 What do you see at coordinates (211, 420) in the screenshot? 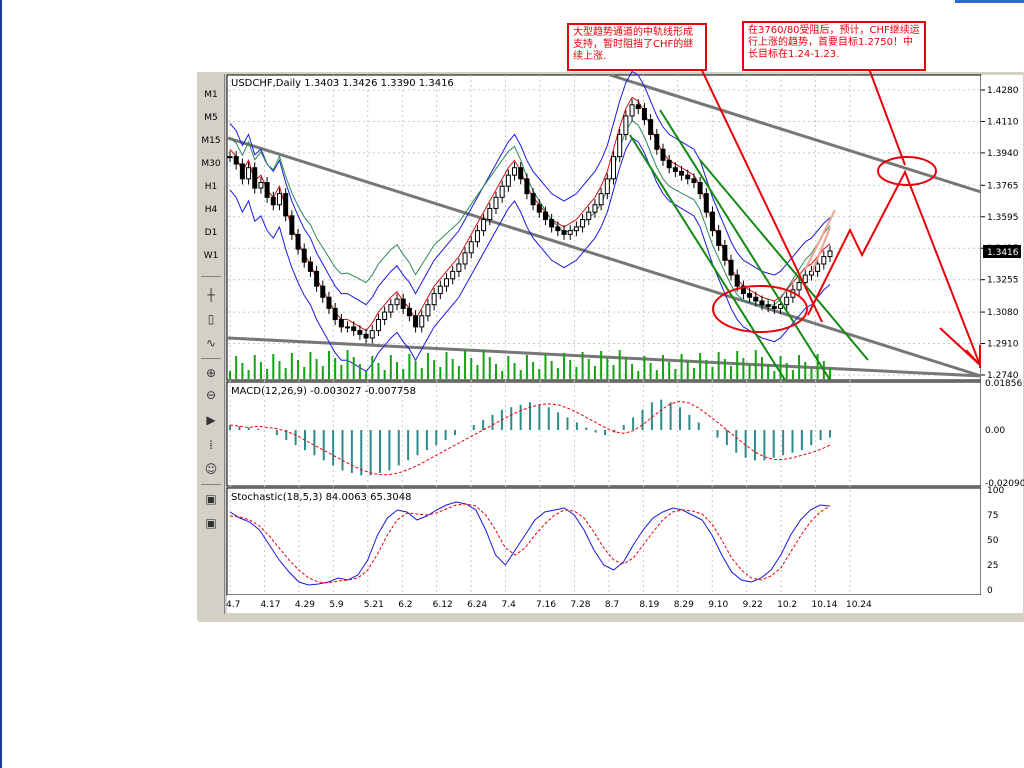
I see `autoscroll-icon: ▶` at bounding box center [211, 420].